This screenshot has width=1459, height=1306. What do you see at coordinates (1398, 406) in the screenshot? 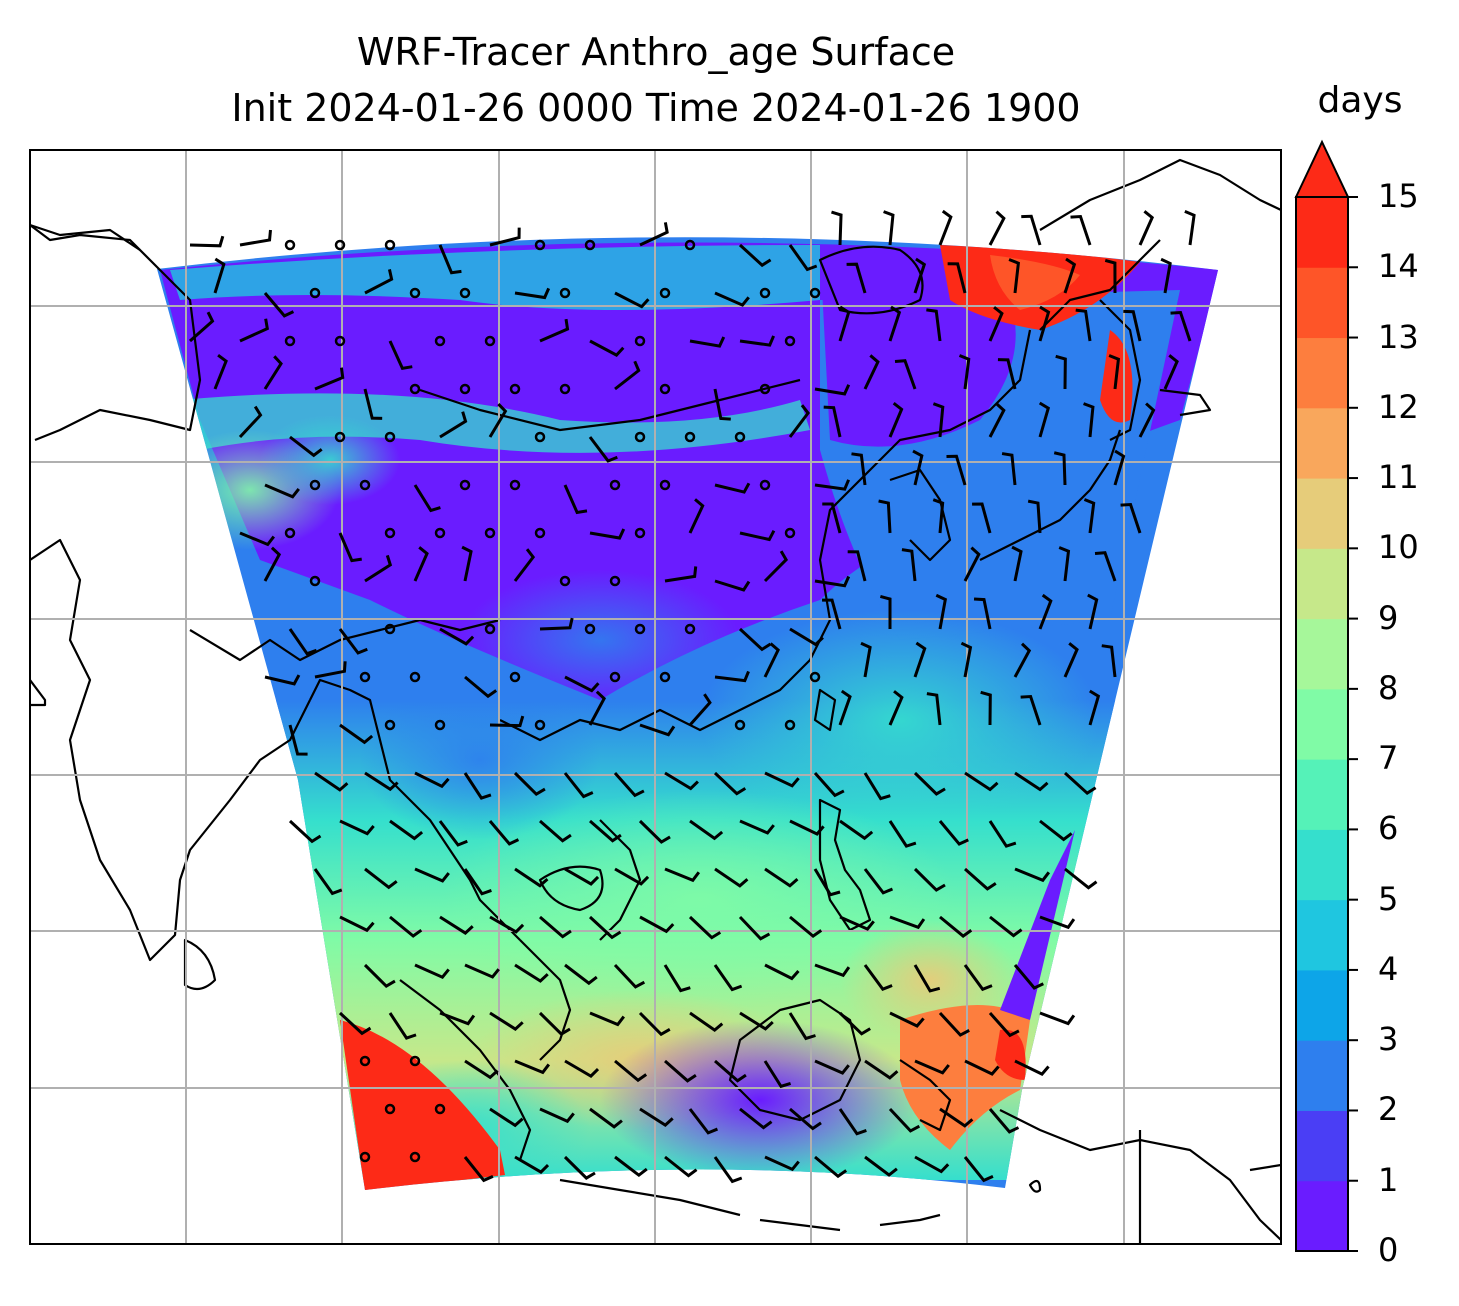
I see `colorbar-tick-label: 12` at bounding box center [1398, 406].